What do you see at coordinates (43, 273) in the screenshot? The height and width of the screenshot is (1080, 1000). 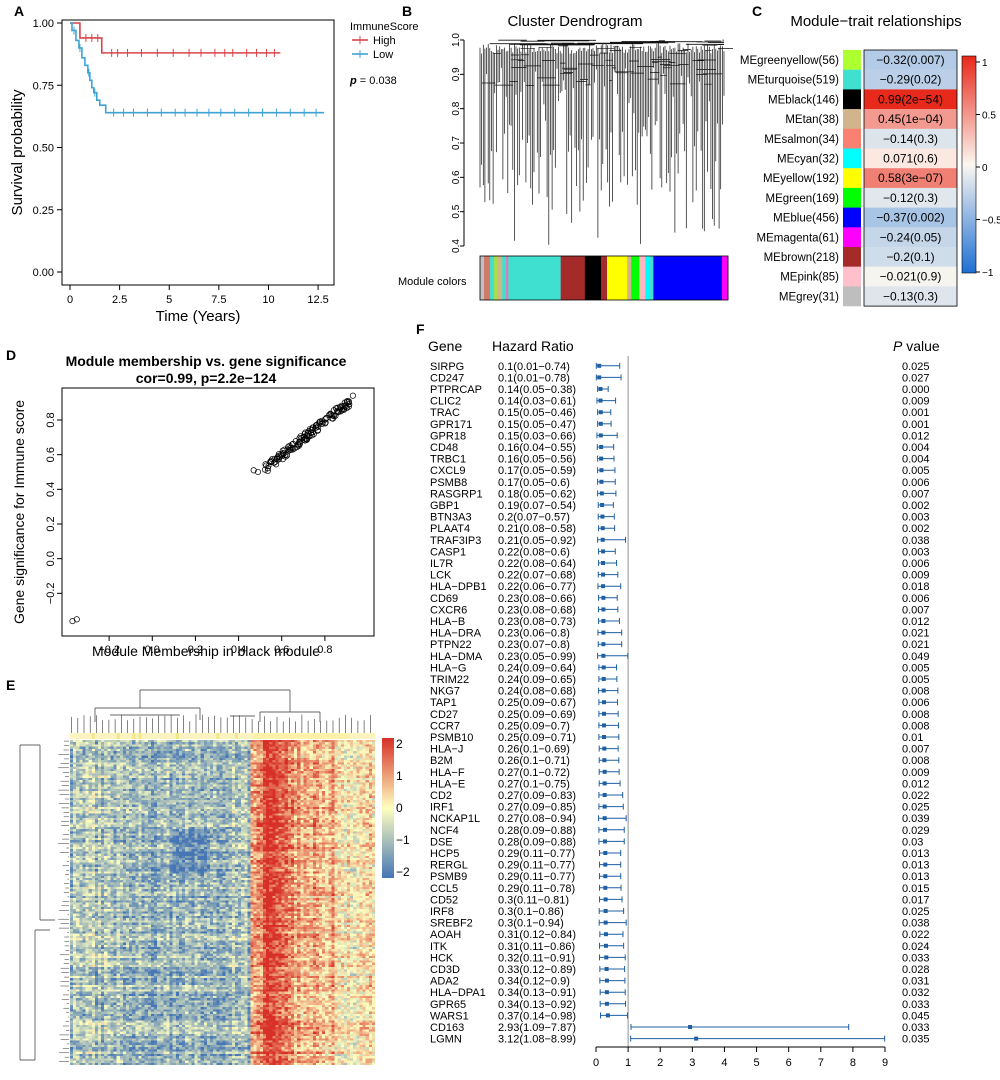 I see `y-tick-label: 0.00` at bounding box center [43, 273].